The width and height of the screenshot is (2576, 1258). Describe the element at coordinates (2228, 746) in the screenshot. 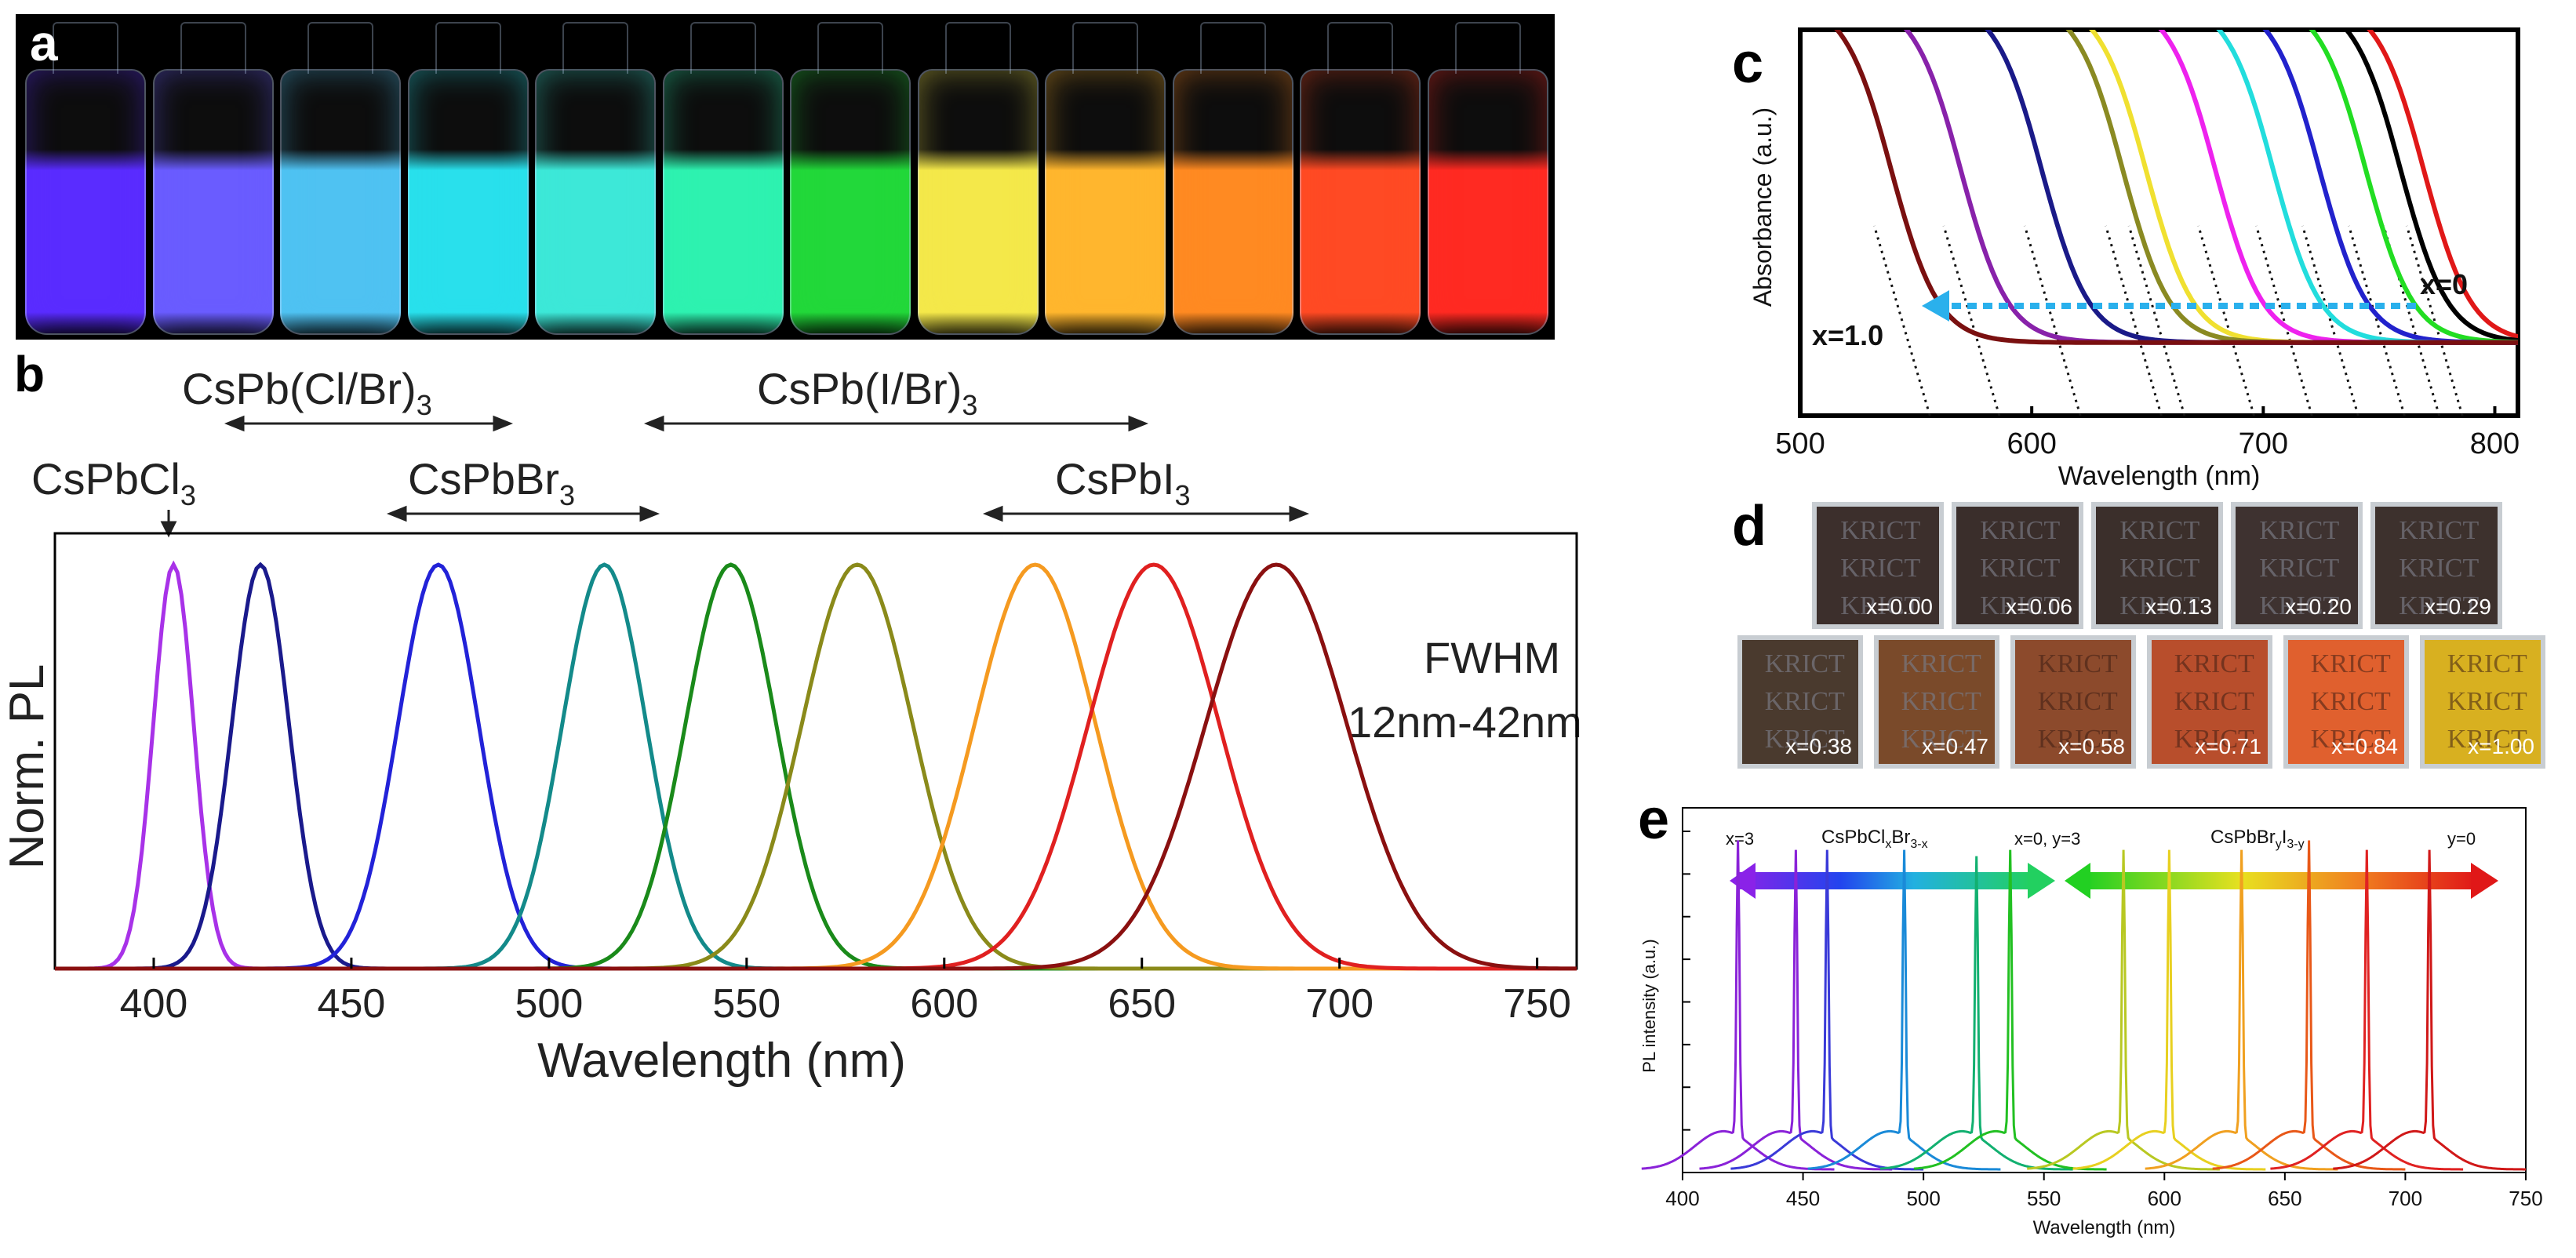

I see `film-x-label: x=0.71` at that location.